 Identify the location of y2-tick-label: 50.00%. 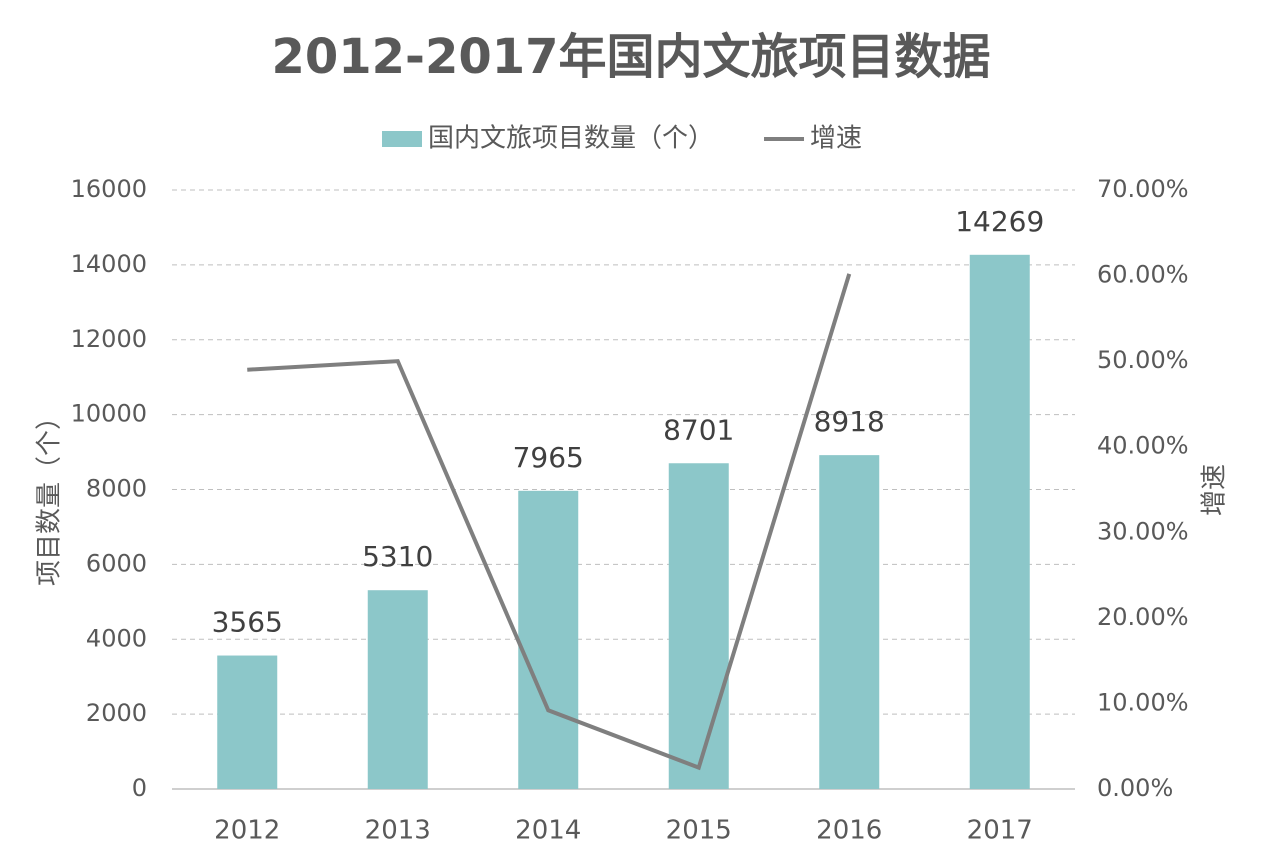
(1143, 360).